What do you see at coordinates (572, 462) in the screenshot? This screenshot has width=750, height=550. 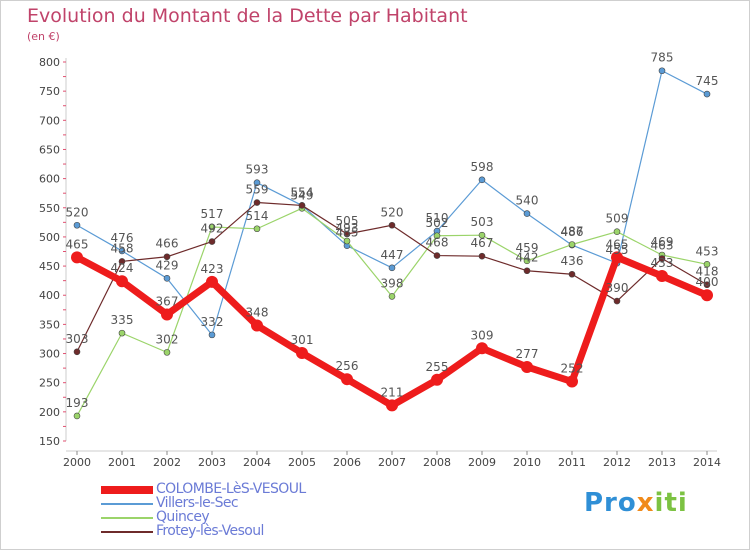 I see `x-tick-label: 2011` at bounding box center [572, 462].